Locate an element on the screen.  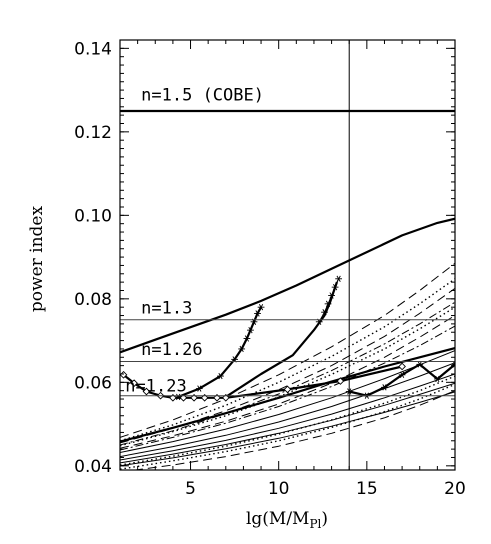
y-tick-label: 0.04 is located at coordinates (93, 467).